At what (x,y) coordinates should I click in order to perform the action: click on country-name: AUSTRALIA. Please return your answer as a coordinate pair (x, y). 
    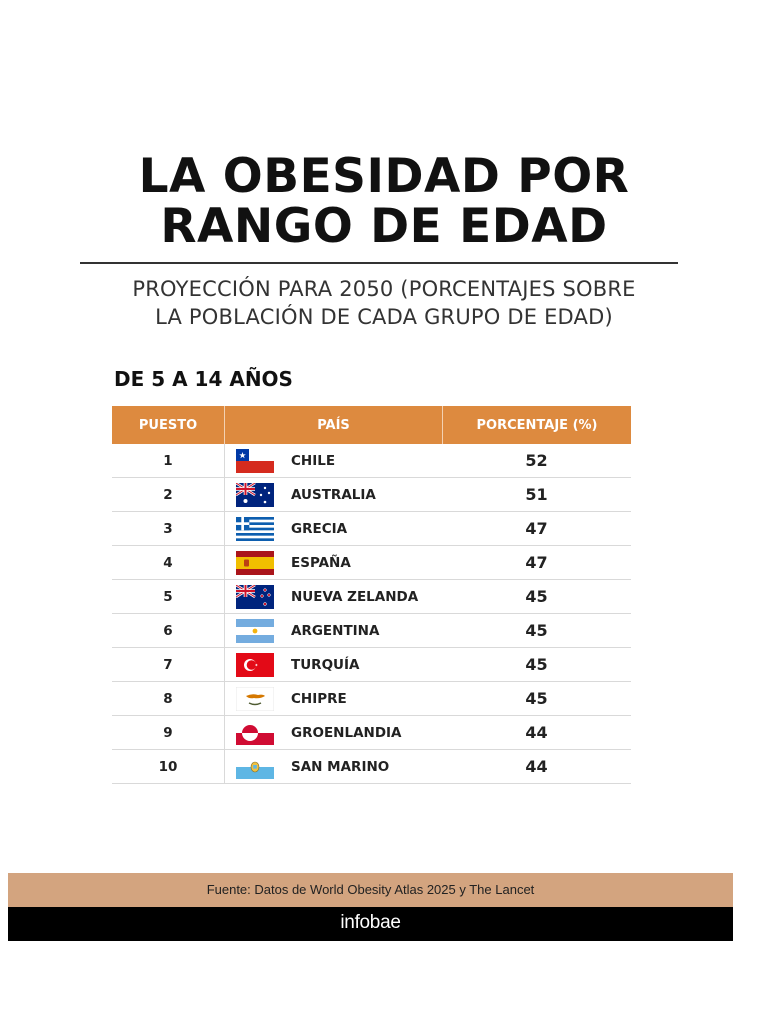
    Looking at the image, I should click on (333, 494).